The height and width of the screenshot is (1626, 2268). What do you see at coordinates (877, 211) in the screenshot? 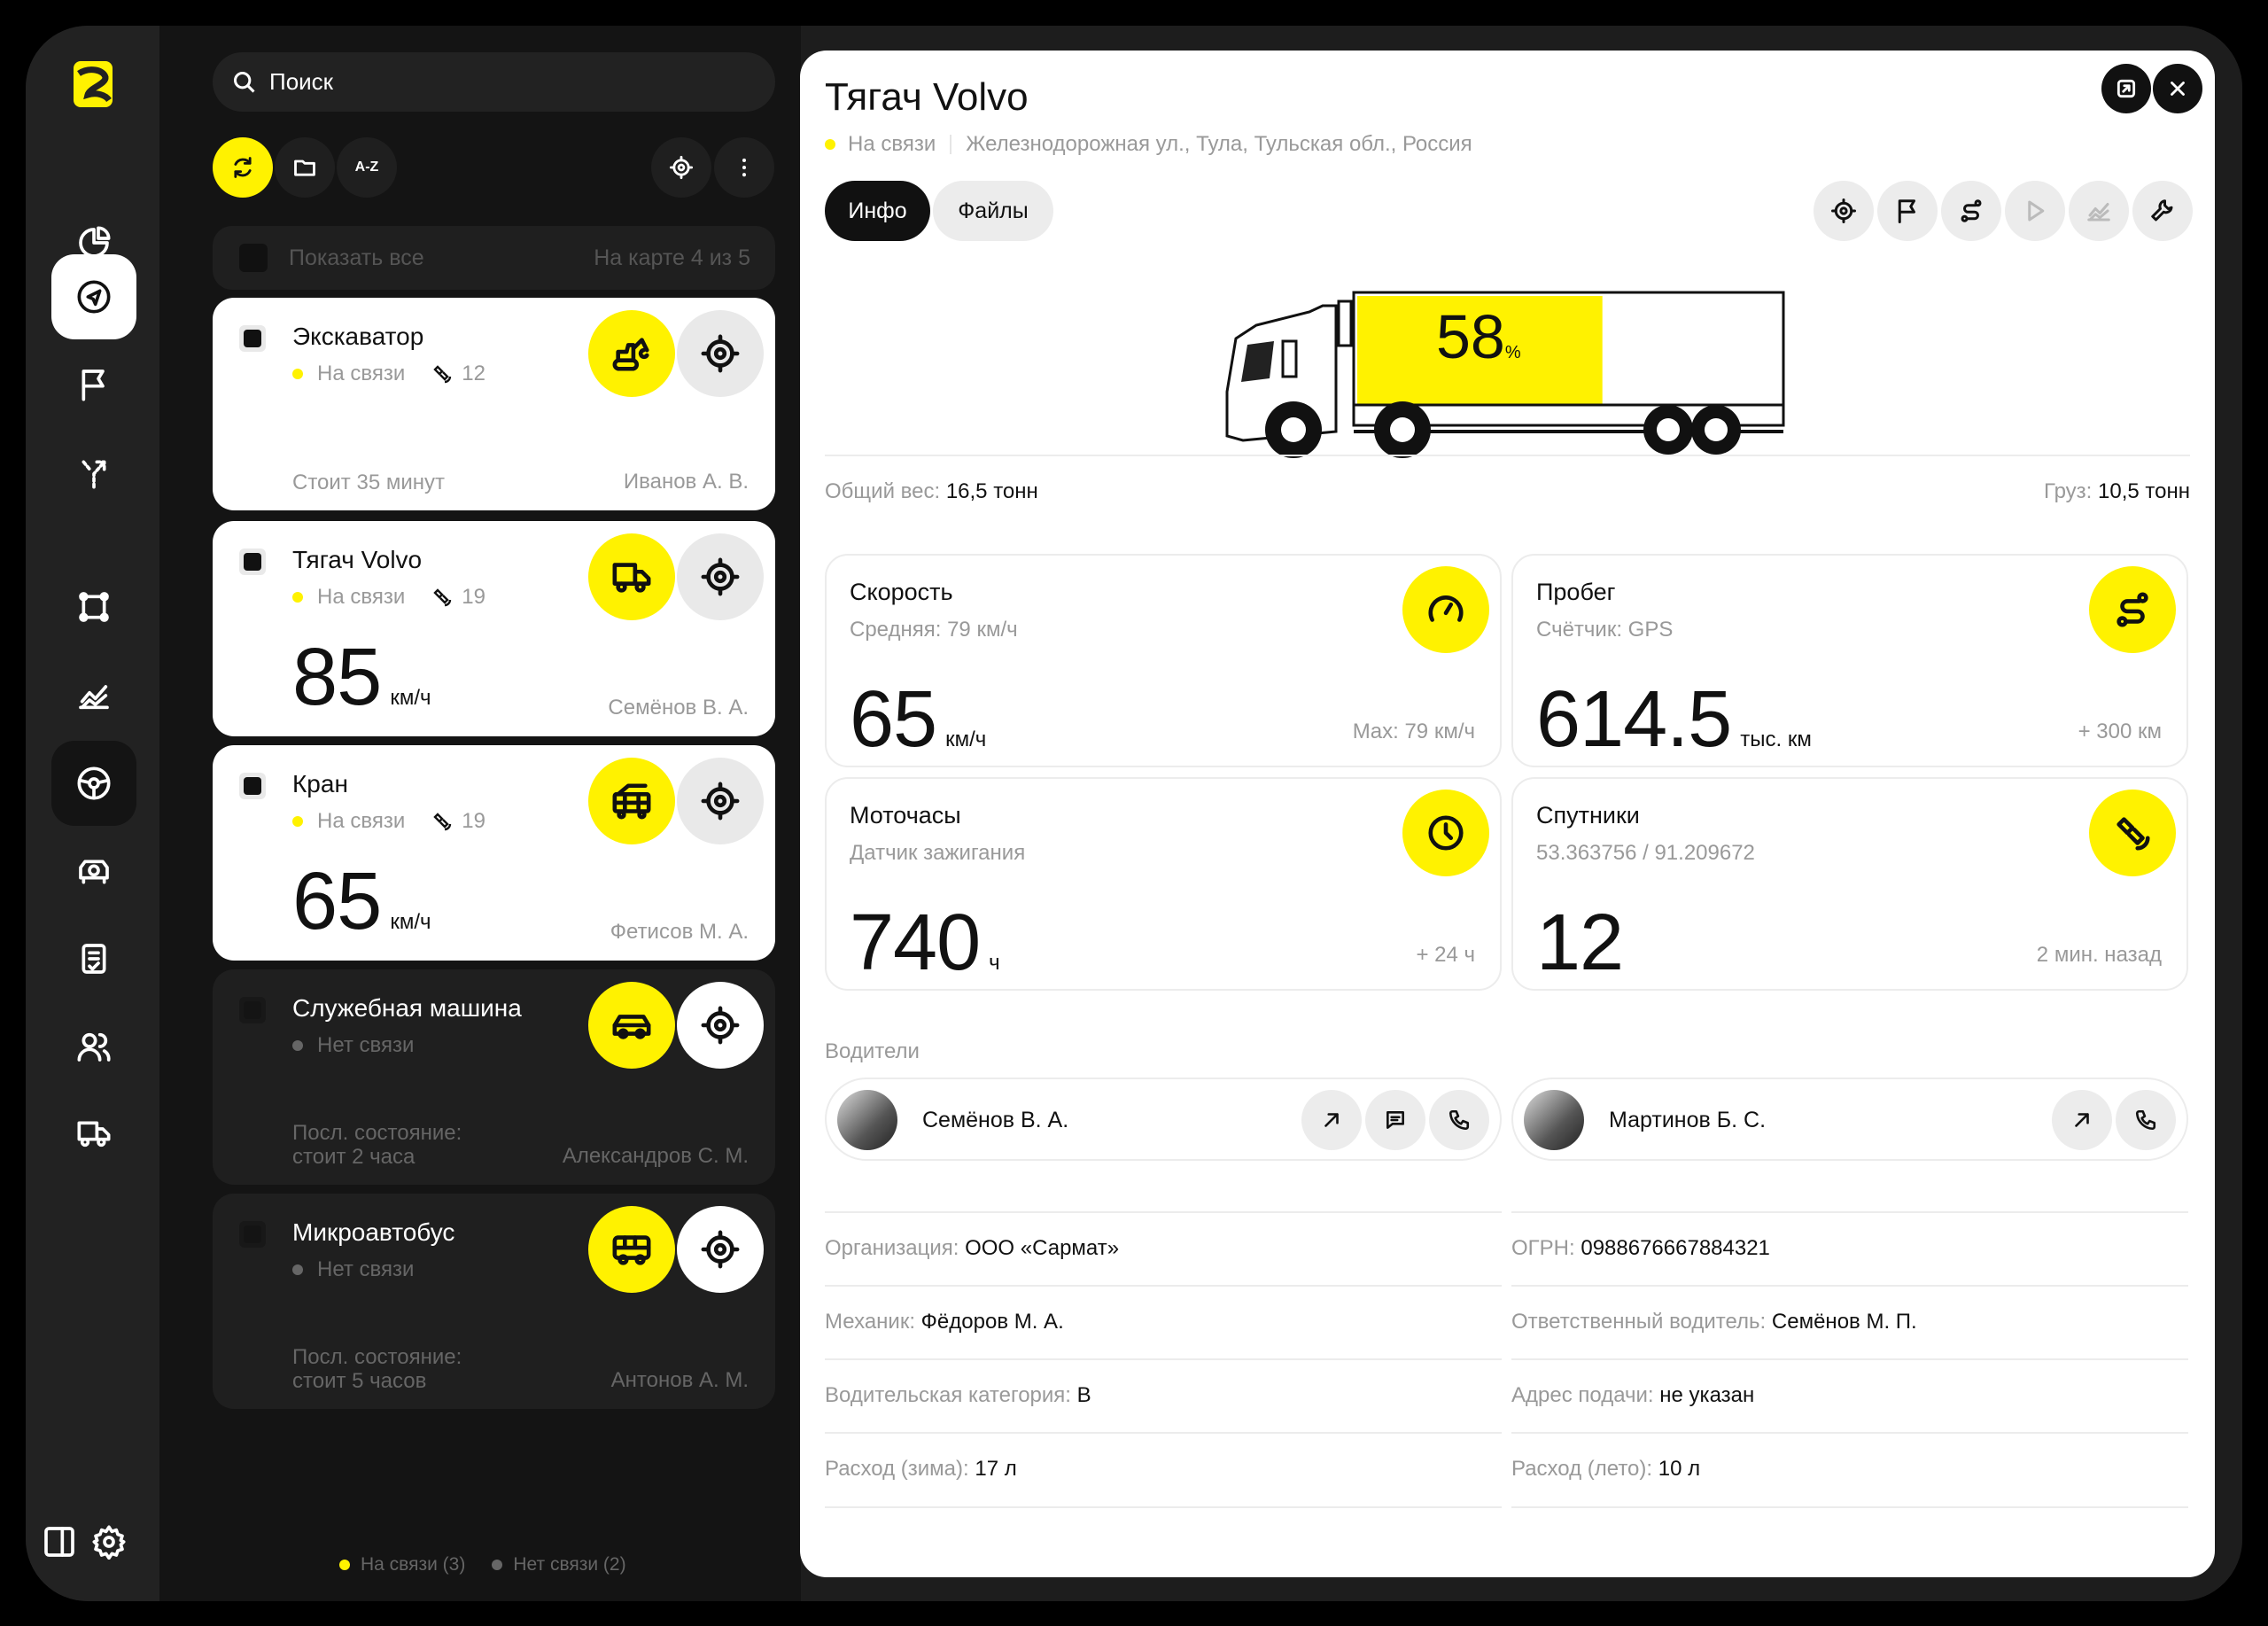
I see `tab-info: Инфо` at bounding box center [877, 211].